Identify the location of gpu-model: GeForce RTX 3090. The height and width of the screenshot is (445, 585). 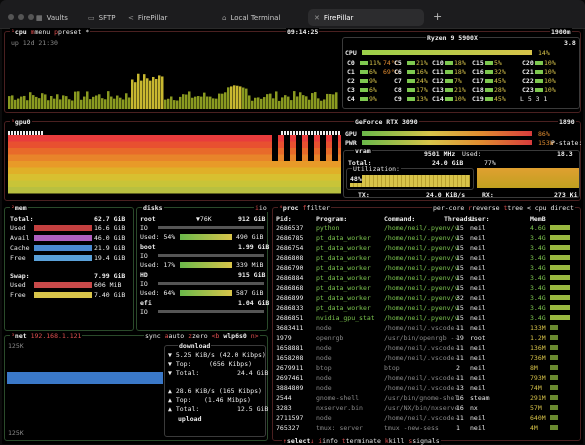
(386, 122).